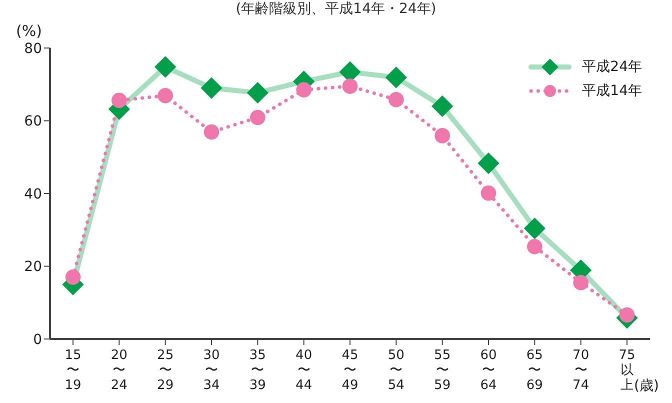  What do you see at coordinates (442, 370) in the screenshot?
I see `x-tick-label: 55 〜 59` at bounding box center [442, 370].